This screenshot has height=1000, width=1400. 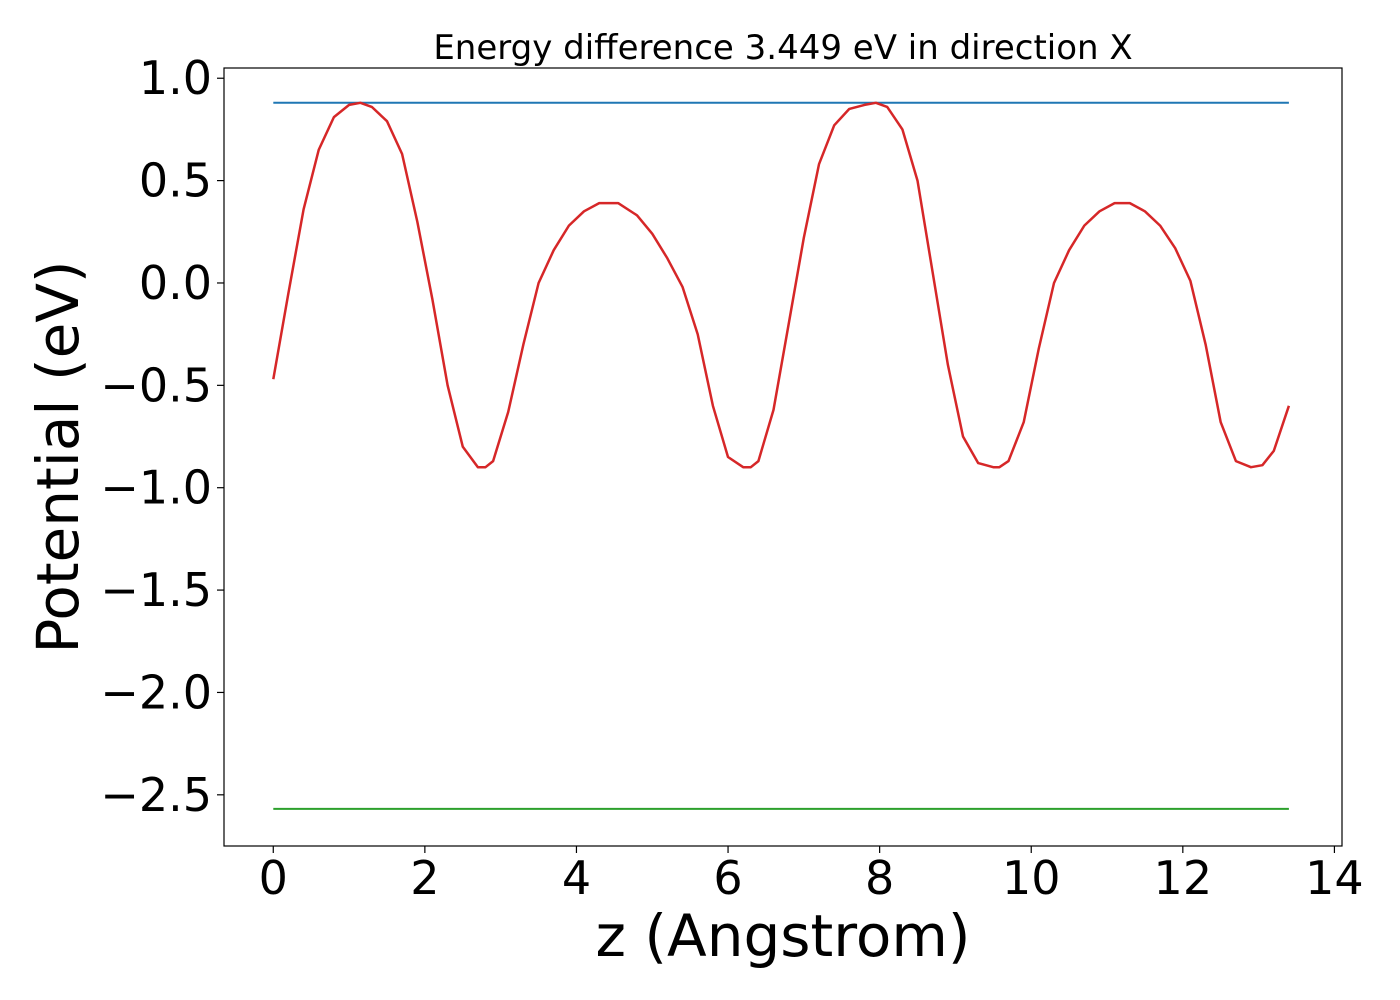 I want to click on y-tick-label: −2.5, so click(x=156, y=795).